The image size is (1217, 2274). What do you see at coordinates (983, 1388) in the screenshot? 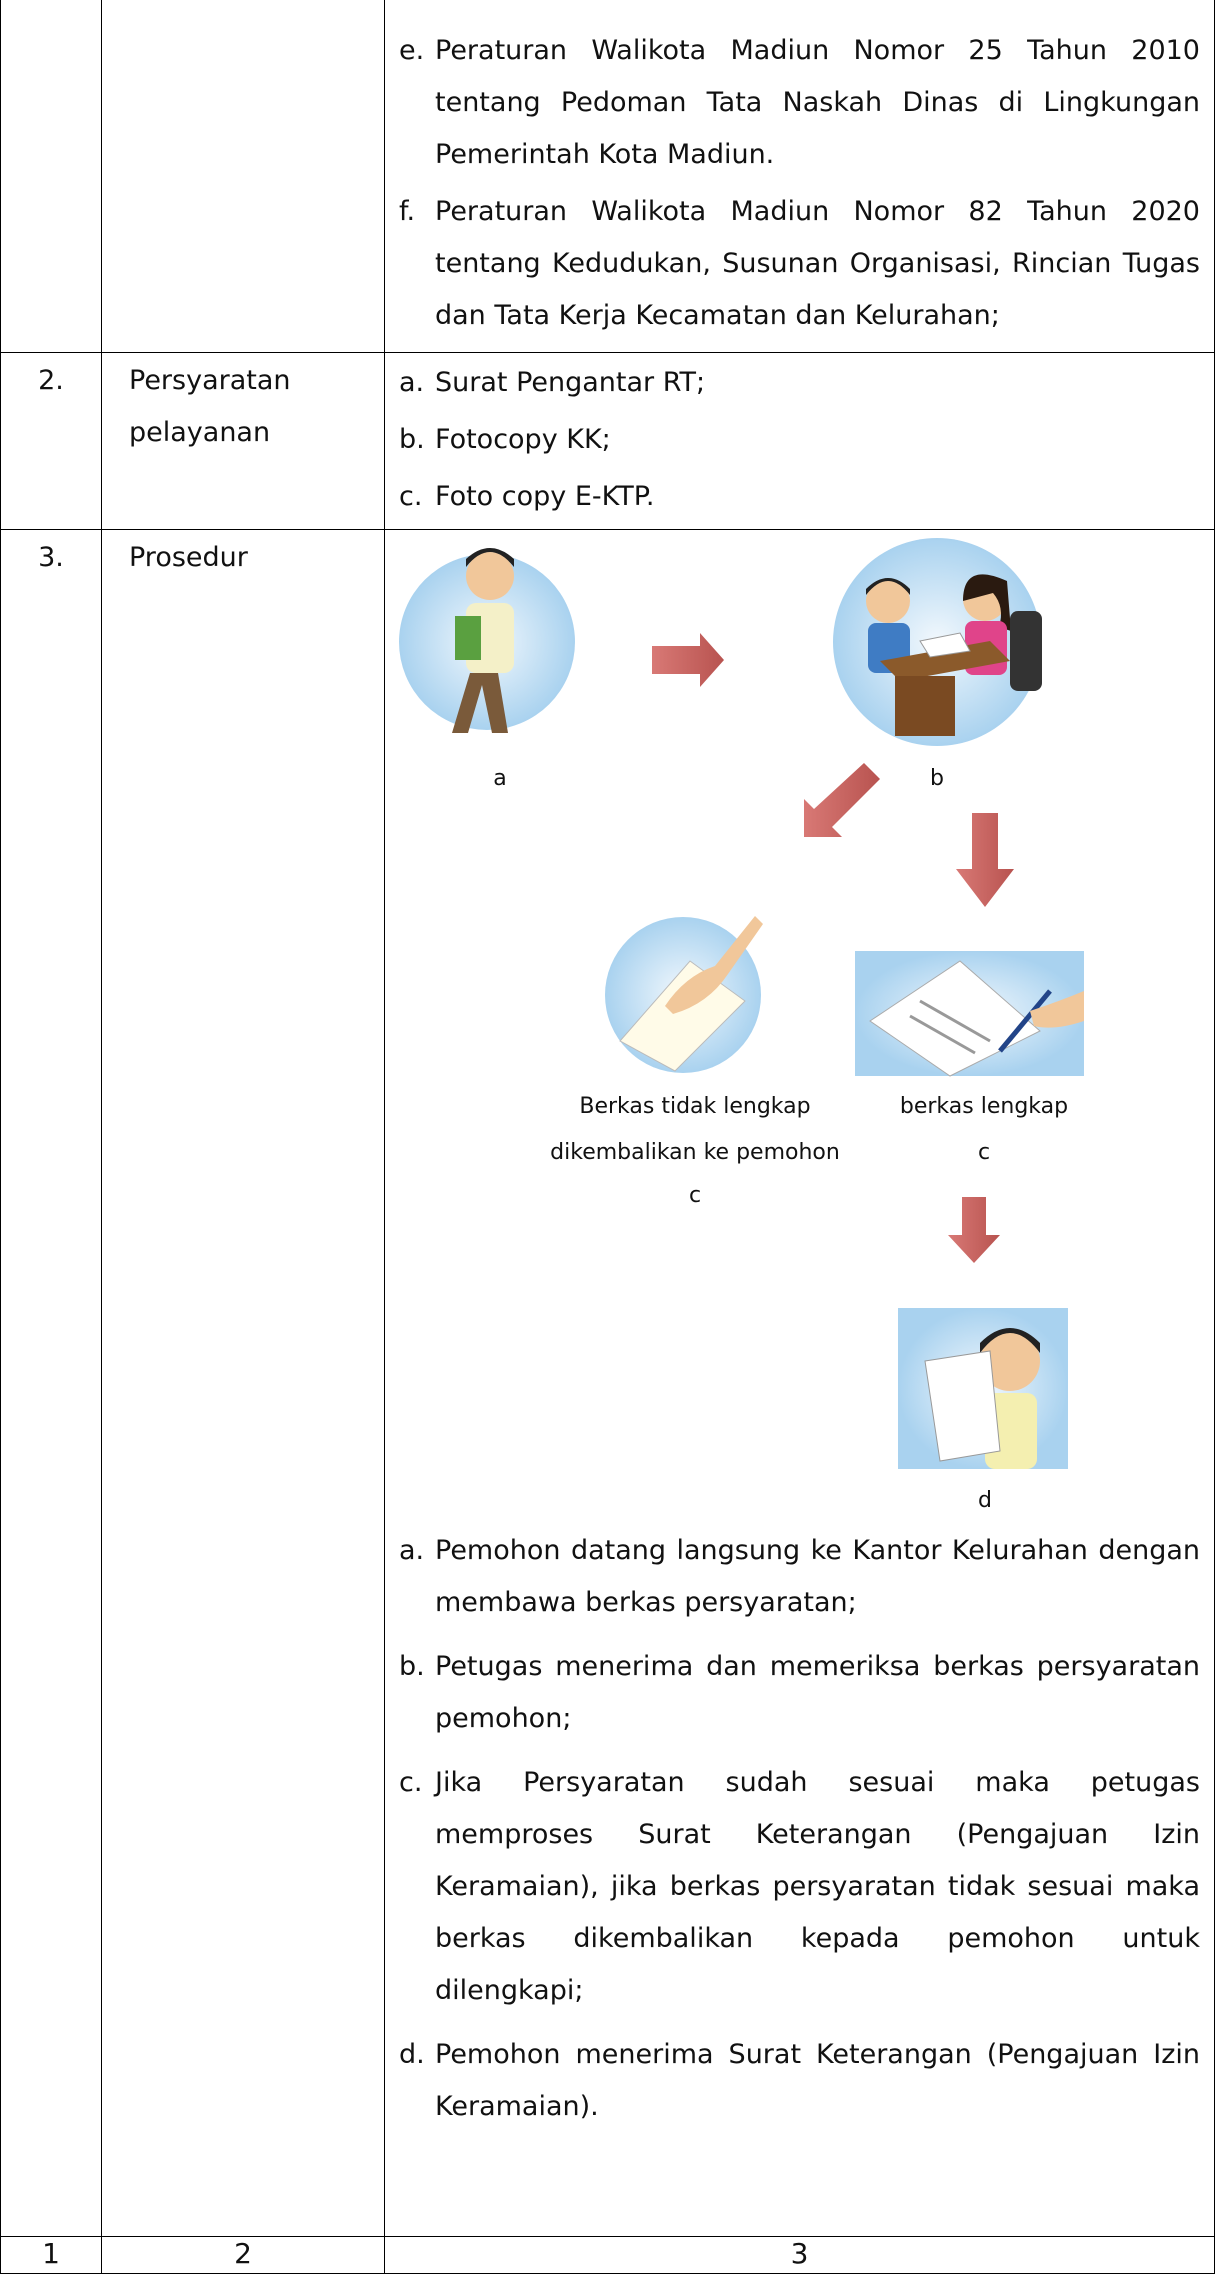
I see `illustration-result` at bounding box center [983, 1388].